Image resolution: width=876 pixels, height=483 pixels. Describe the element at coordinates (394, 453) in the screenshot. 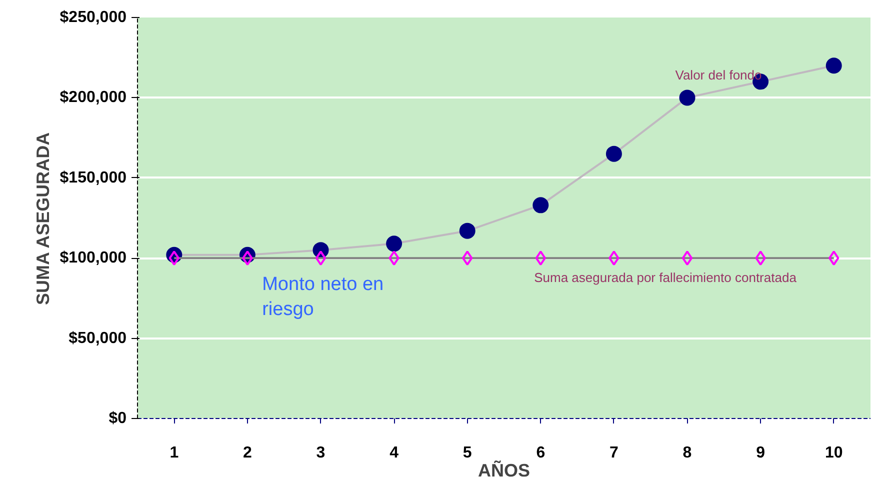

I see `x-tick-label: 4` at that location.